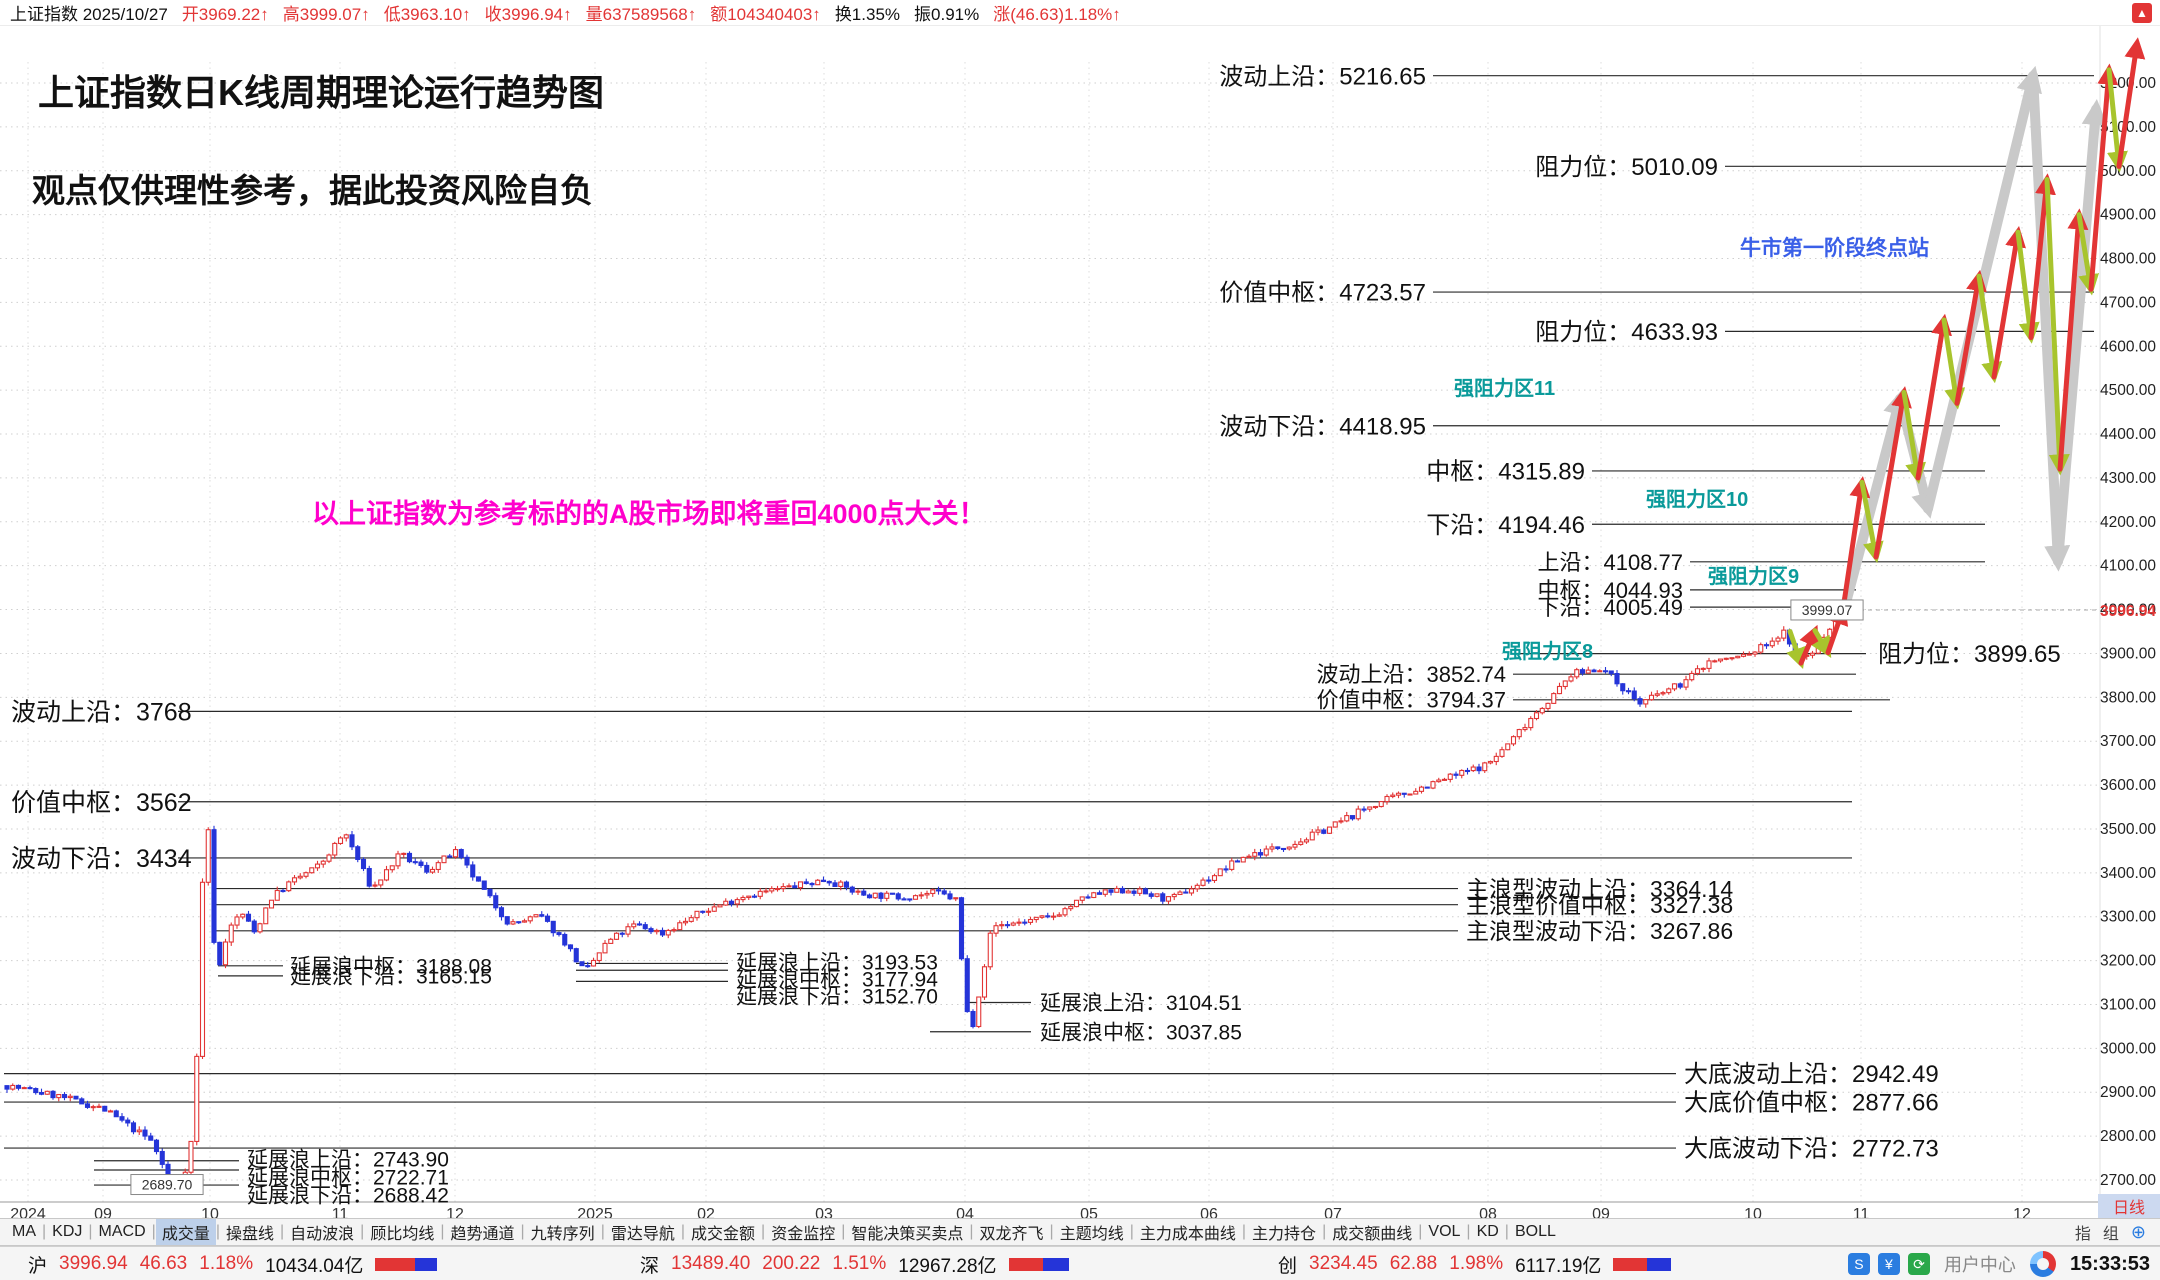  I want to click on level-label: 波动上沿：5216.65, so click(1322, 76).